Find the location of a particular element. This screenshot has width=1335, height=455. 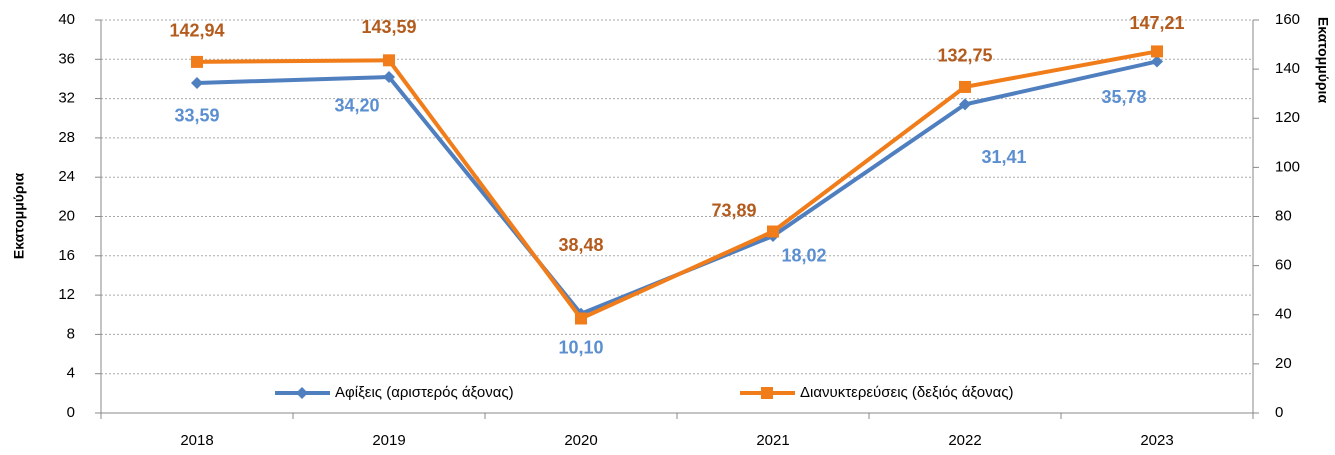

y2-tick-label: 0 is located at coordinates (1279, 412).